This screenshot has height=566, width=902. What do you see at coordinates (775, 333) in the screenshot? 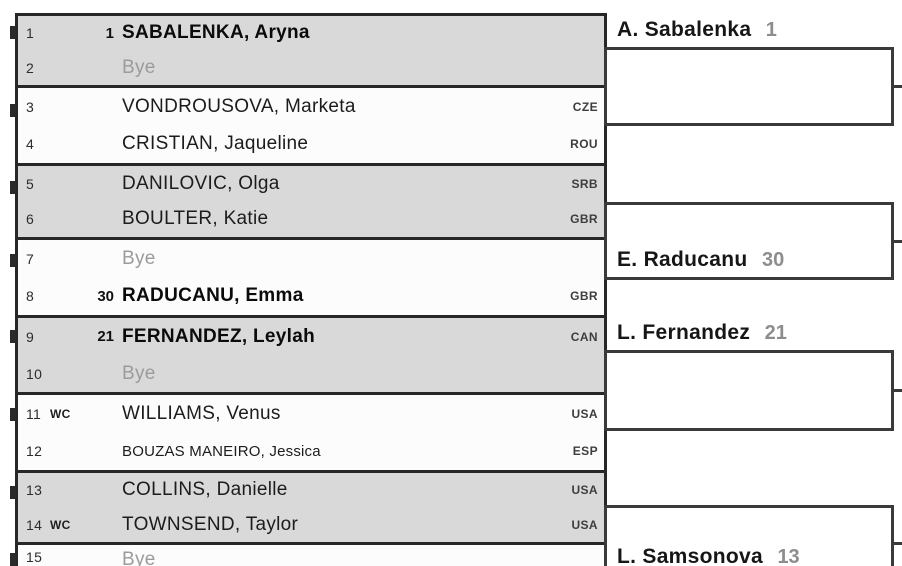
I see `winner-seed: 21` at bounding box center [775, 333].